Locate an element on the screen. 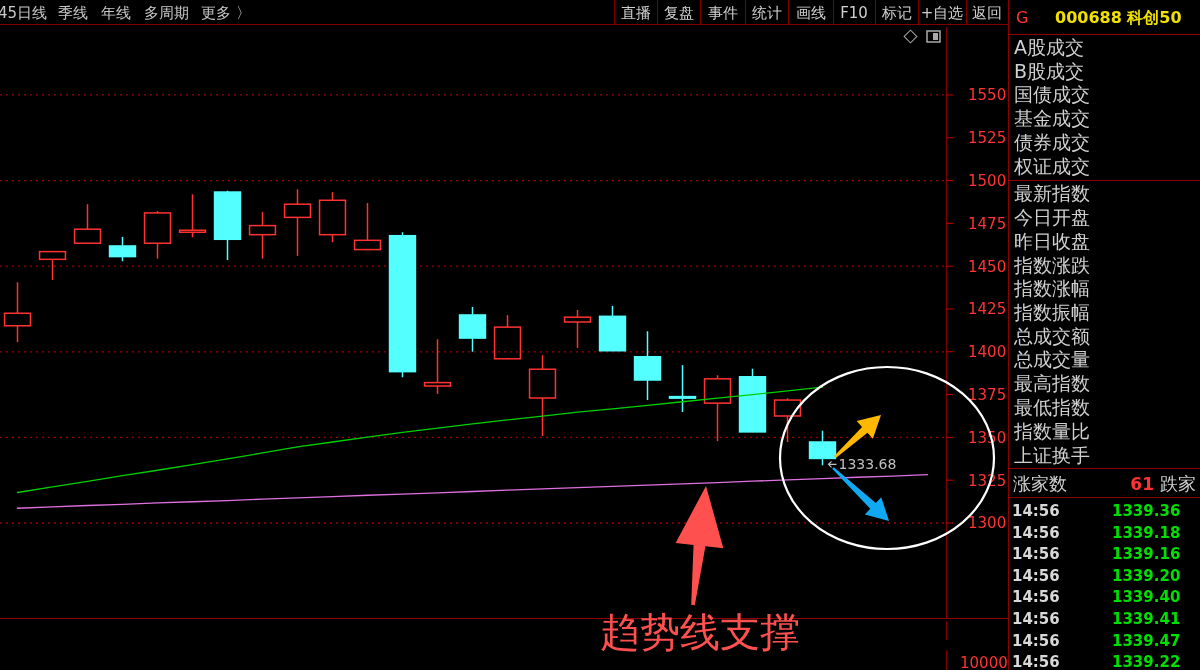 The height and width of the screenshot is (670, 1200). text: 61 is located at coordinates (1142, 484).